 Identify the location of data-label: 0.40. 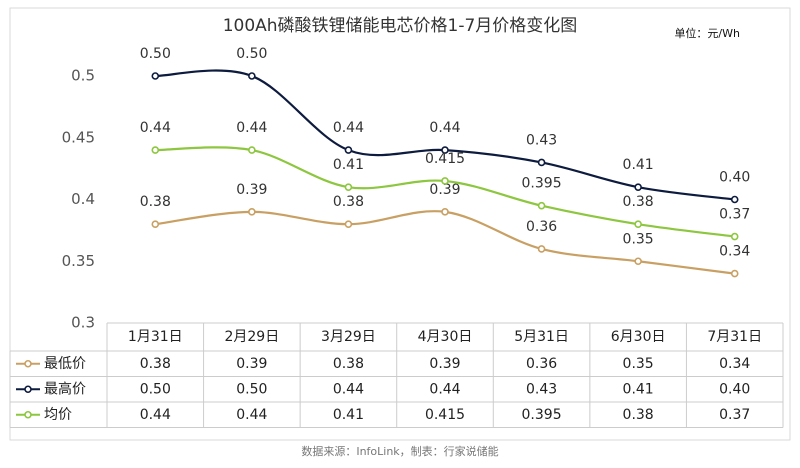
(734, 178).